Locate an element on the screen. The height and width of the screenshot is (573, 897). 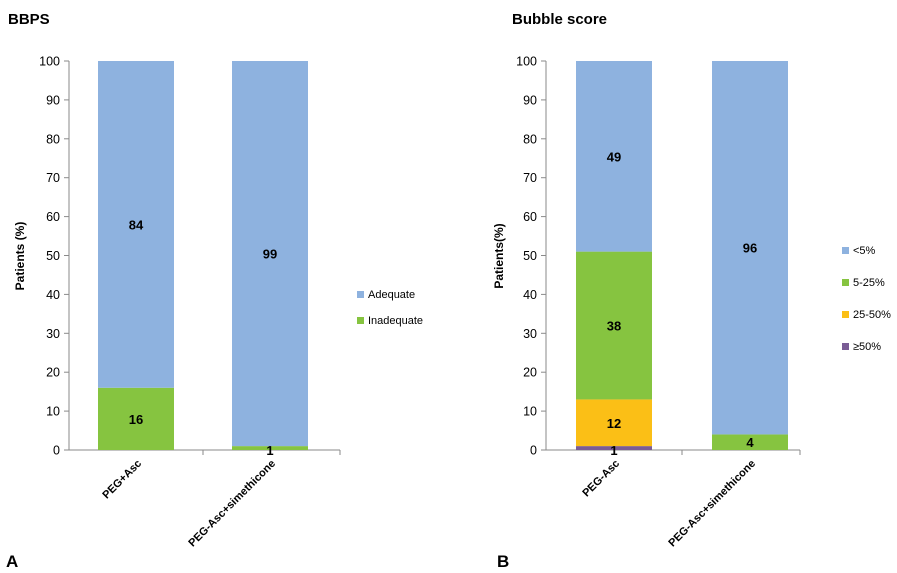
chart-a-ytick-label: 40 is located at coordinates (53, 295).